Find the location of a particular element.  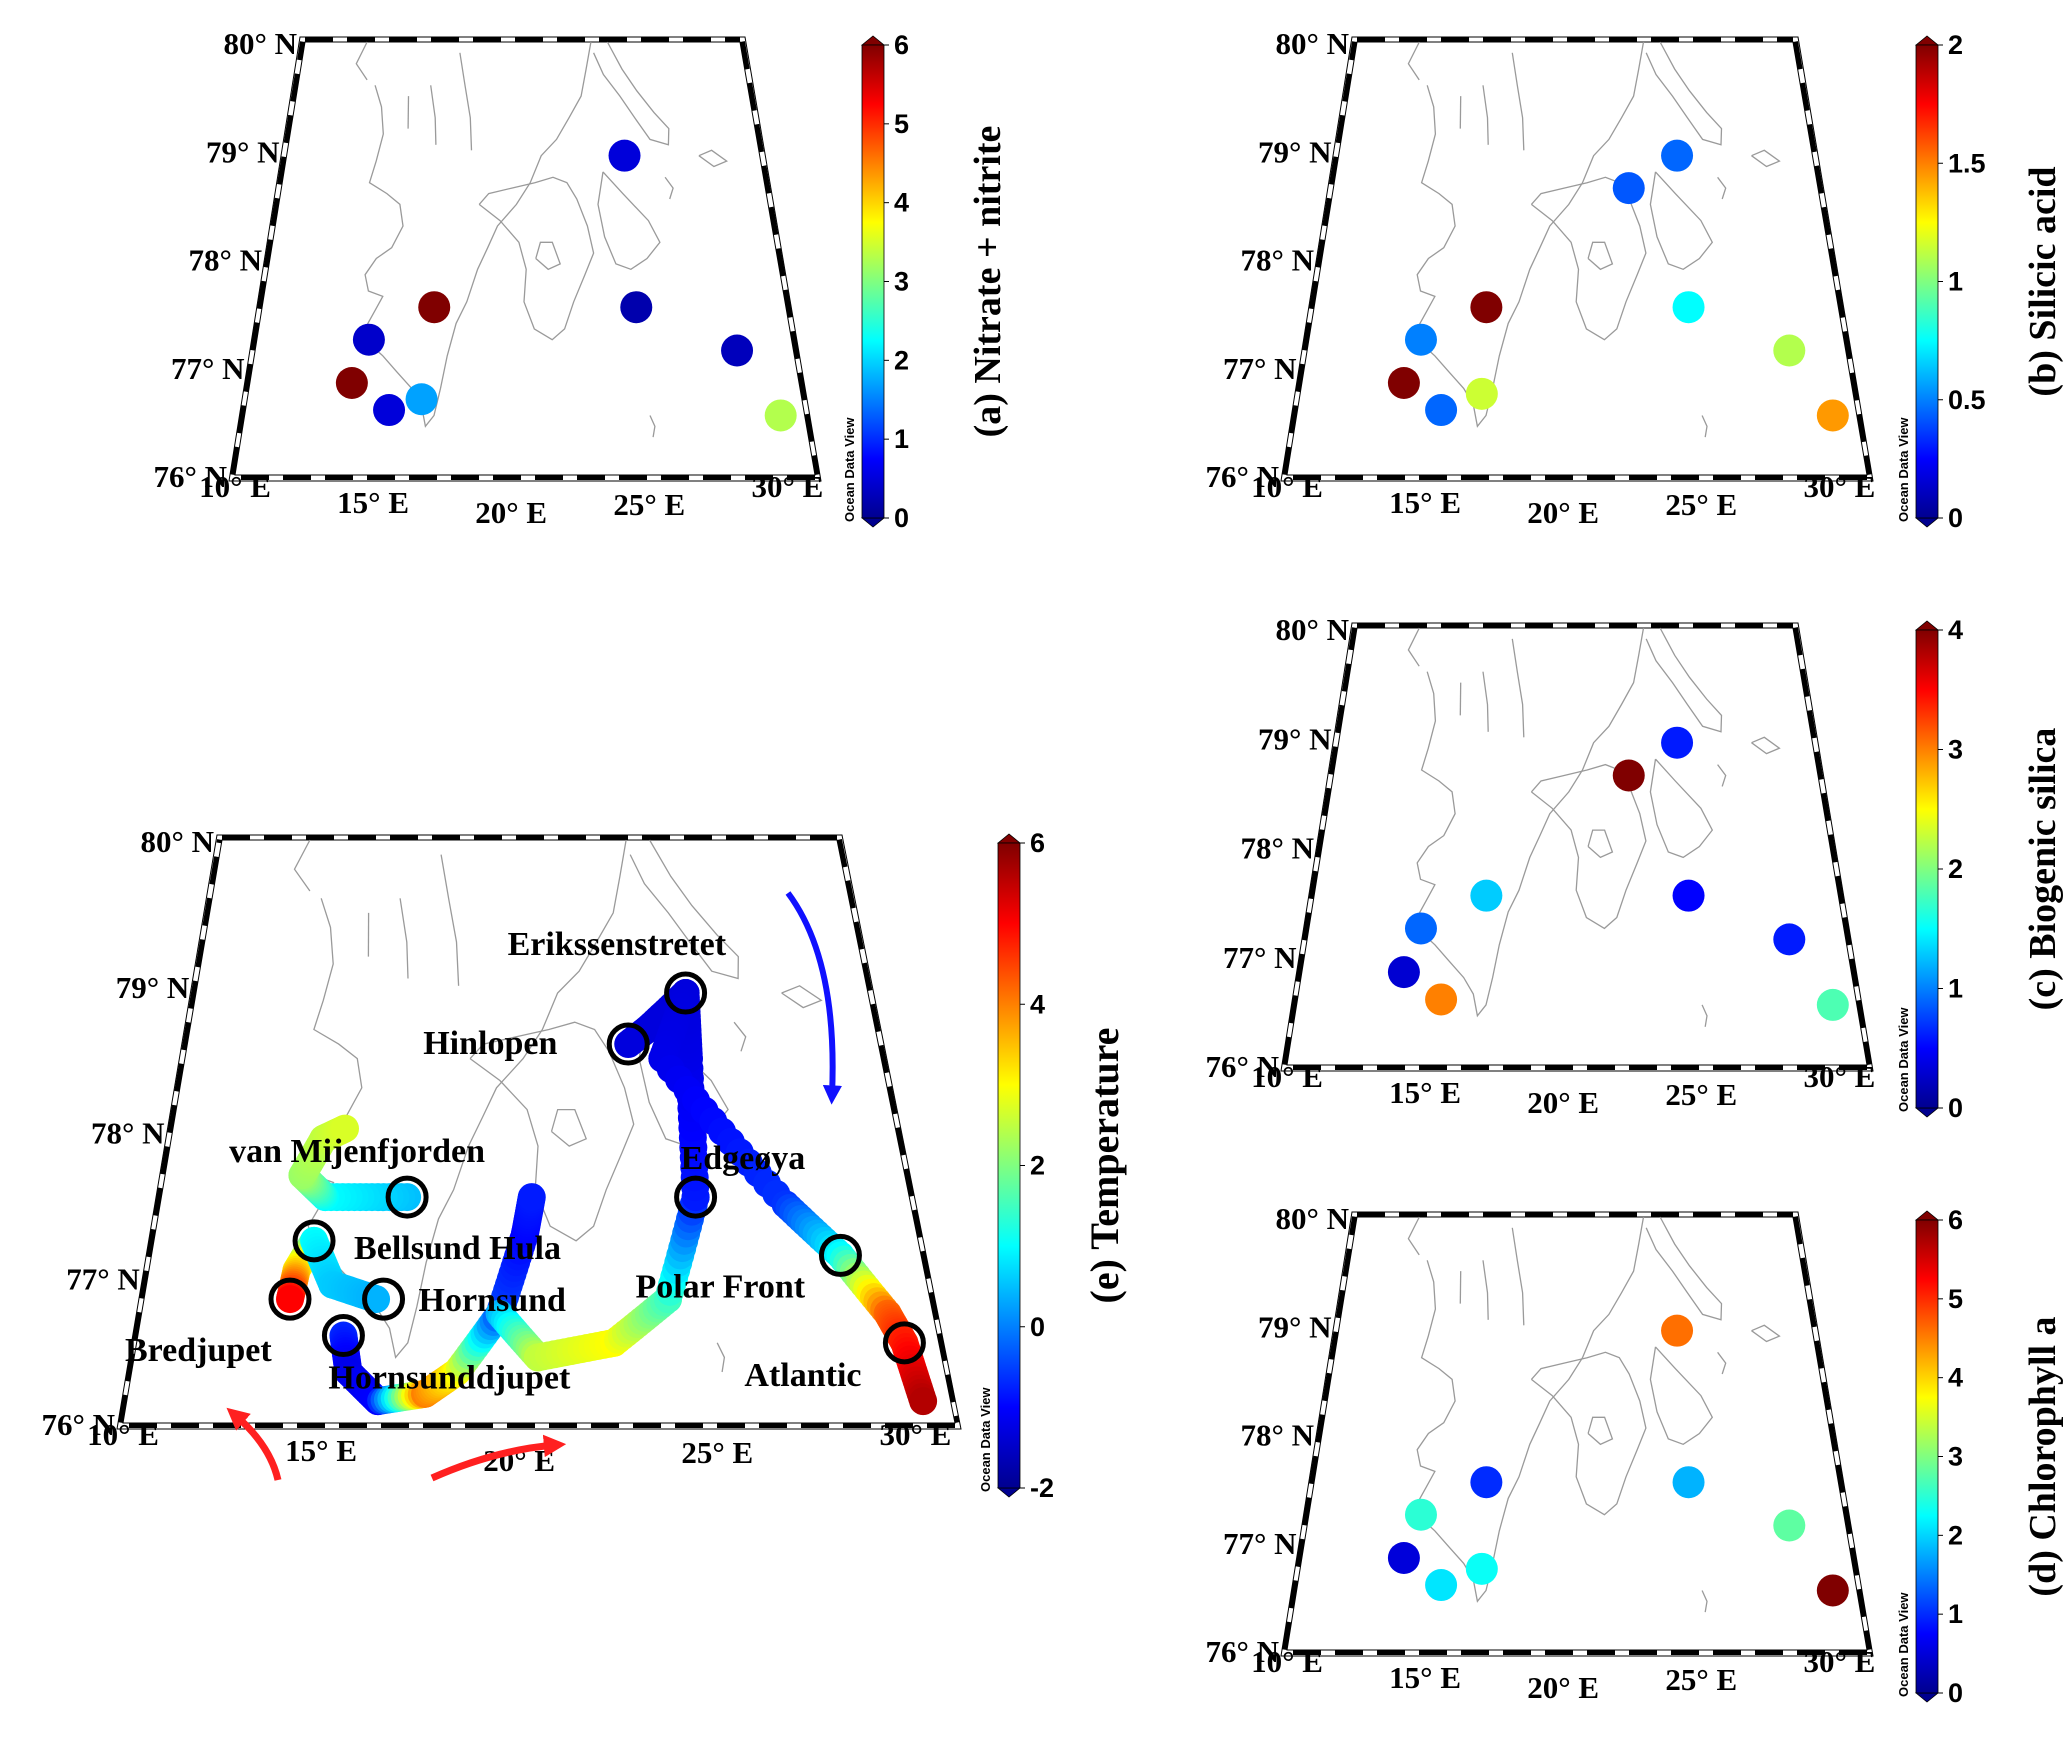

warm-current-arrow is located at coordinates (498, 1458).